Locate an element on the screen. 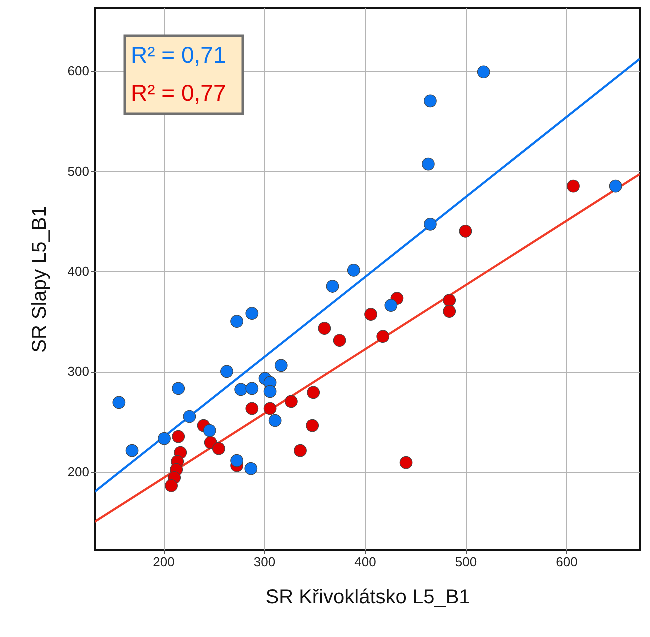 The height and width of the screenshot is (637, 650). x-axis-title: SR Křivoklátsko L5_B1 is located at coordinates (368, 597).